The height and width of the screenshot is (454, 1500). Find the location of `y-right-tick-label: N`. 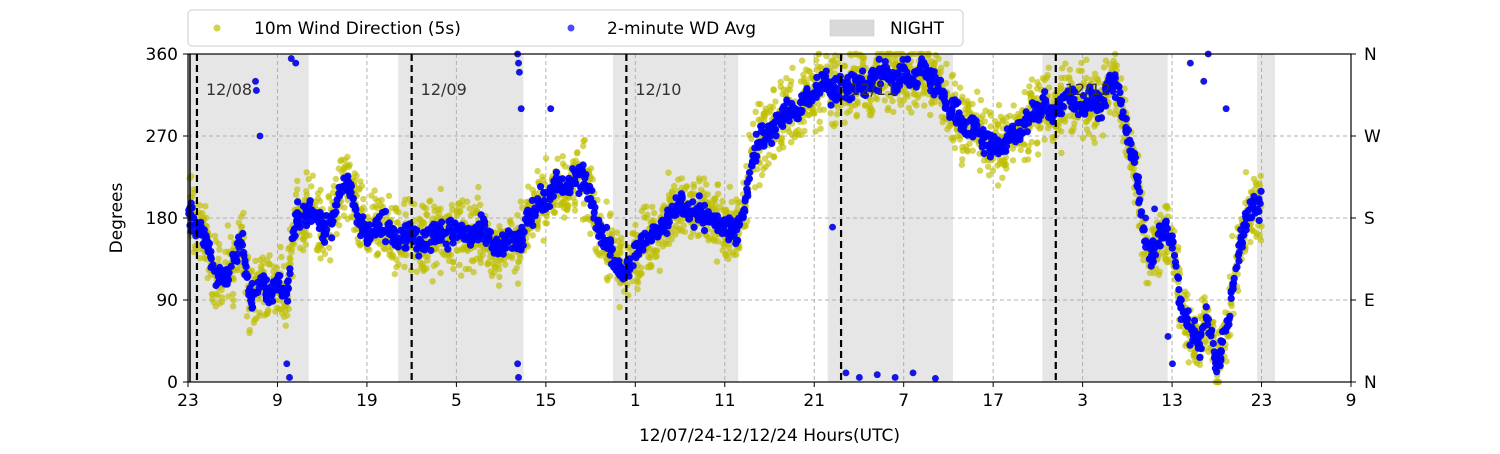

y-right-tick-label: N is located at coordinates (1370, 383).